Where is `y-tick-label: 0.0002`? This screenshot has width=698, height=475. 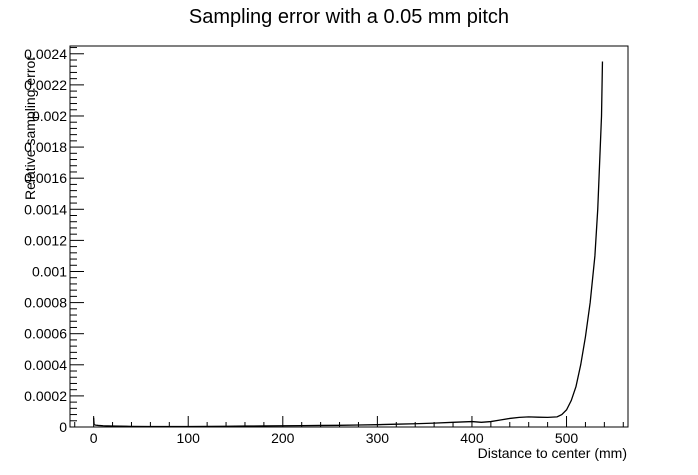
y-tick-label: 0.0002 is located at coordinates (45, 396).